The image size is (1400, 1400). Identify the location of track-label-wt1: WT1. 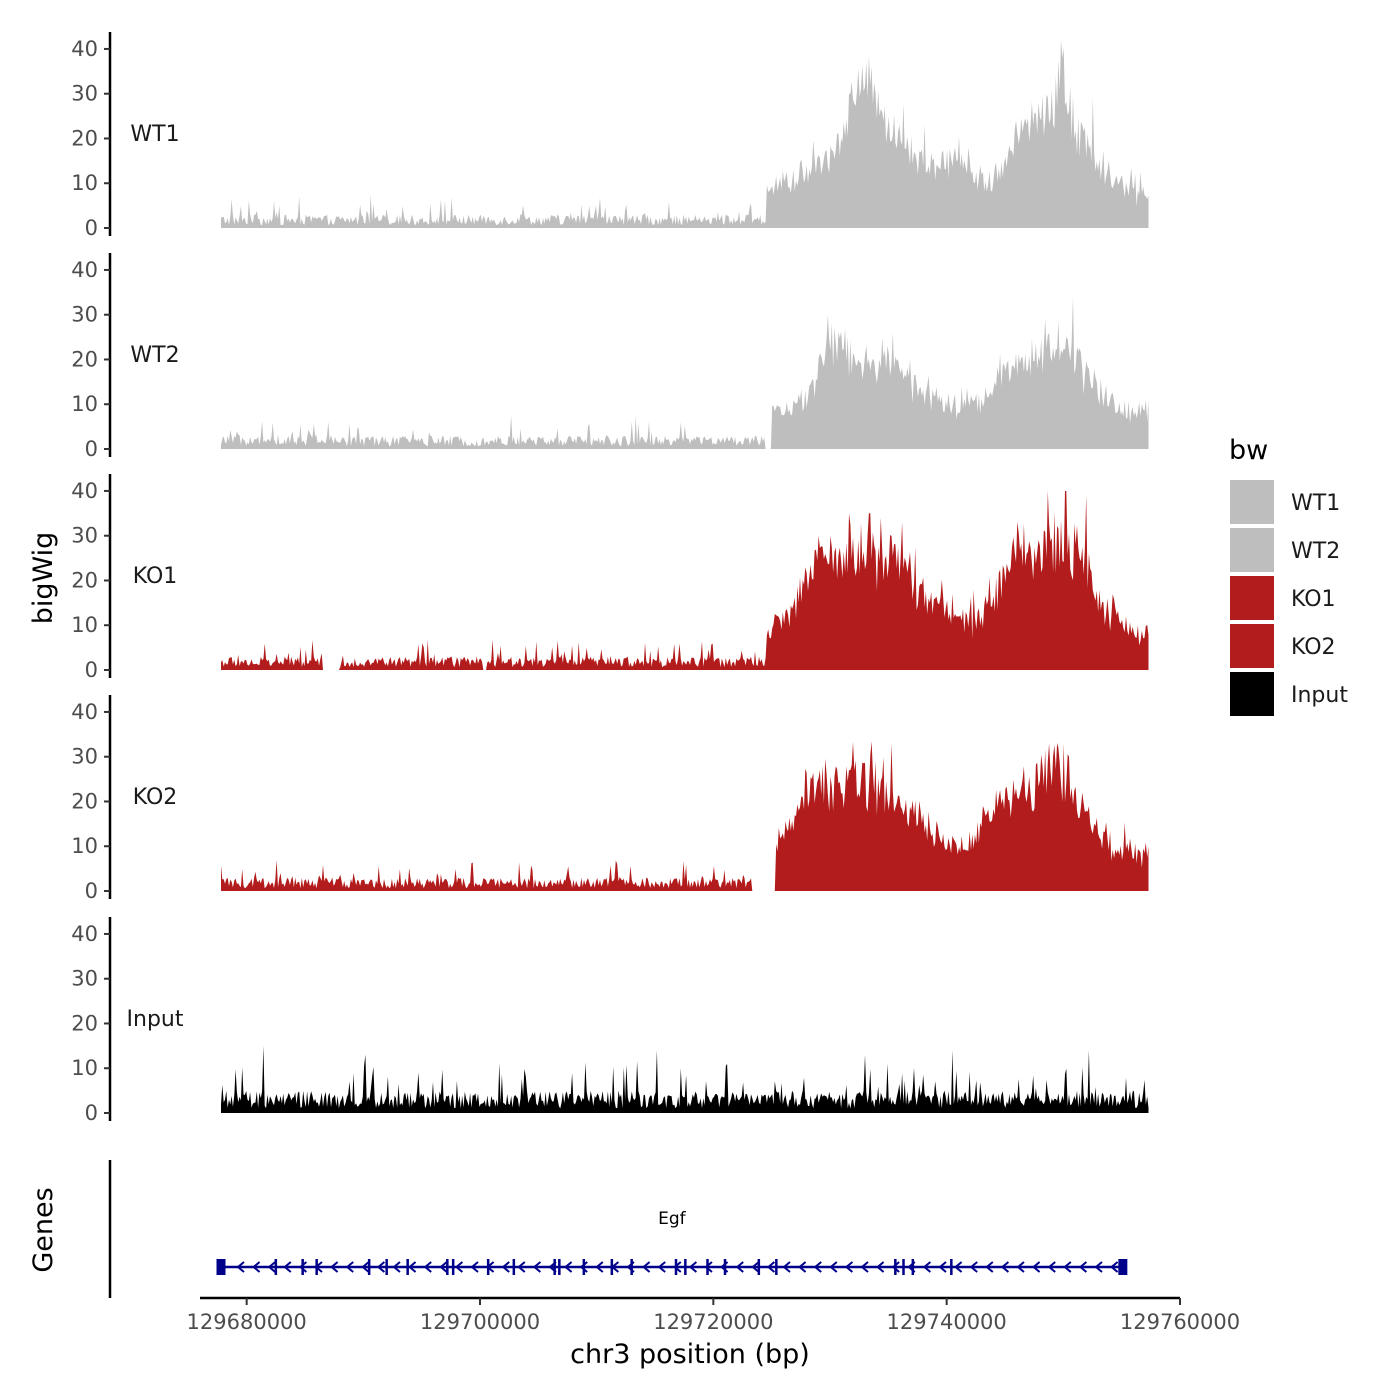
(154, 134).